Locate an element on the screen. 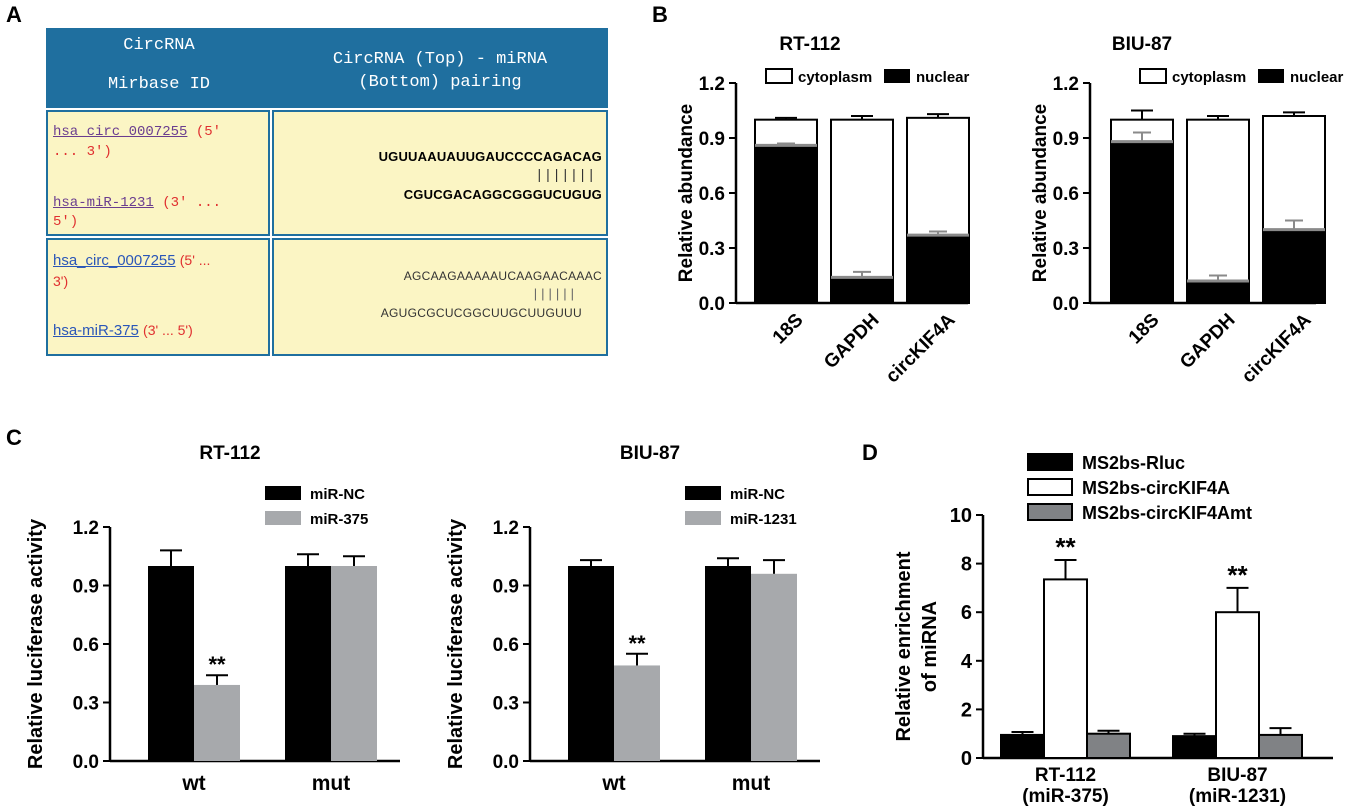  row1-circ-orient-cont: ... 3') is located at coordinates (82, 152).